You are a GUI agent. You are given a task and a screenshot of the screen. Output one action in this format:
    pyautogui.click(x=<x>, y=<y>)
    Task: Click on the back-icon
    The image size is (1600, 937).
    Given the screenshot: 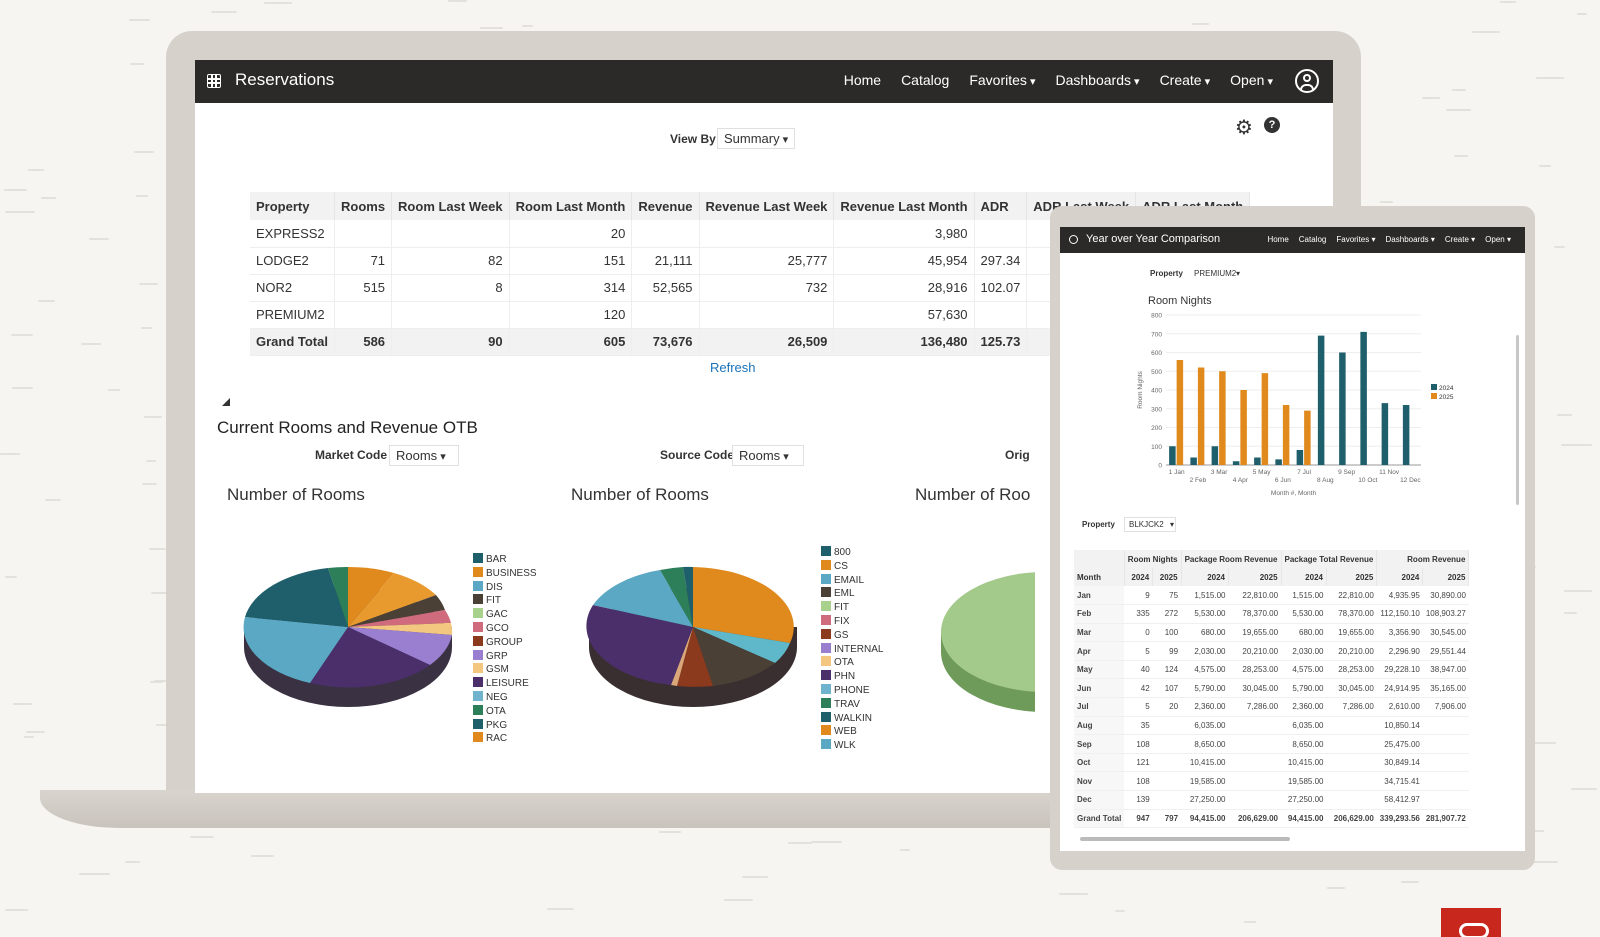 What is the action you would take?
    pyautogui.click(x=1073, y=239)
    